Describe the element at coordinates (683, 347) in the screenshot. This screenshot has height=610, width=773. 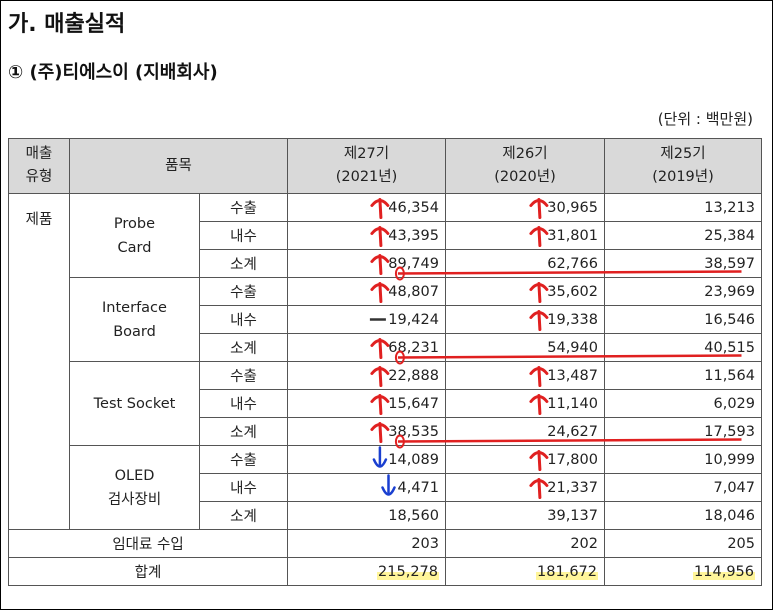
I see `value-cell: 40,515` at that location.